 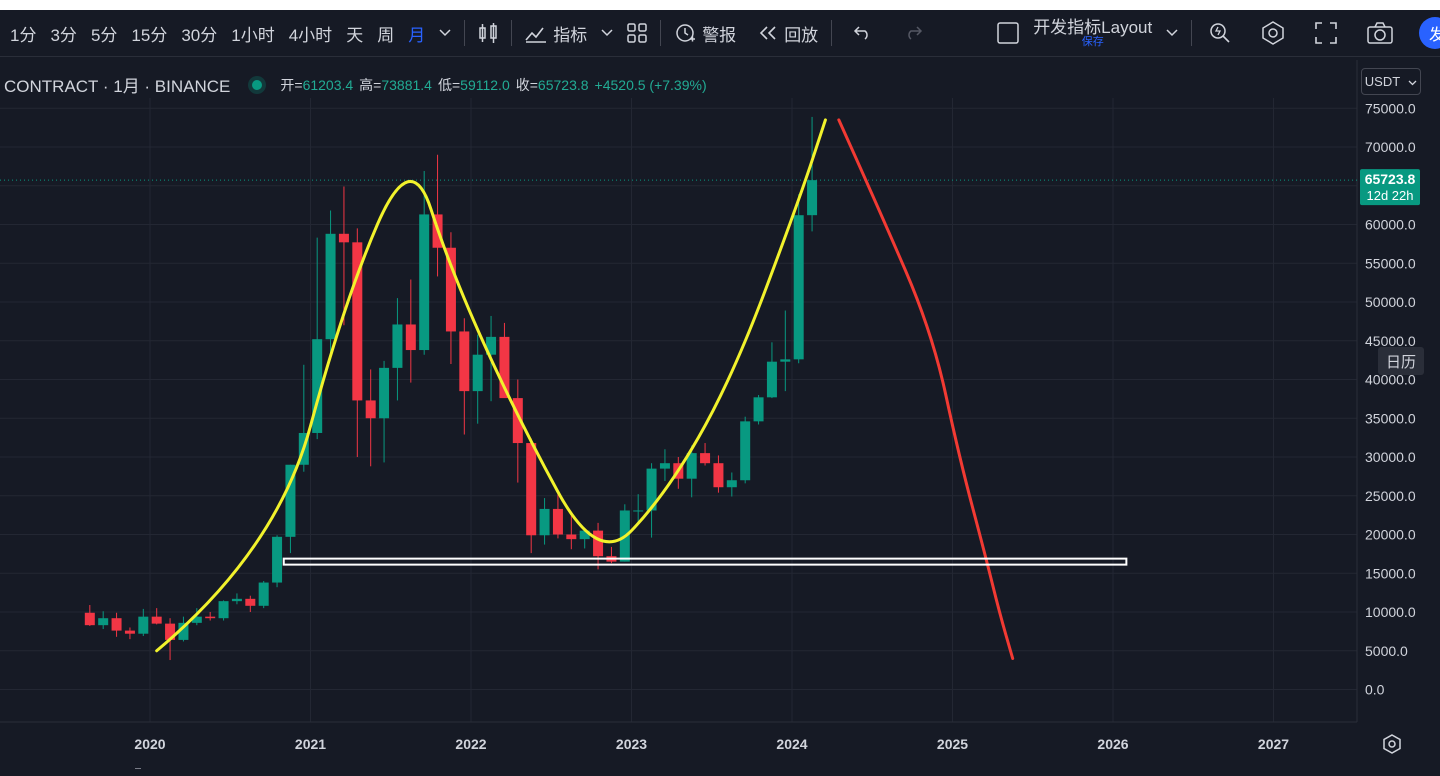 What do you see at coordinates (199, 35) in the screenshot?
I see `interval-30m: 30分` at bounding box center [199, 35].